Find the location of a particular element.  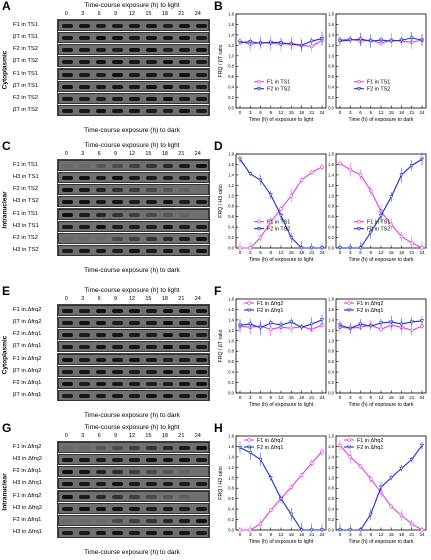

y-tick-label: 1.8 is located at coordinates (231, 436).